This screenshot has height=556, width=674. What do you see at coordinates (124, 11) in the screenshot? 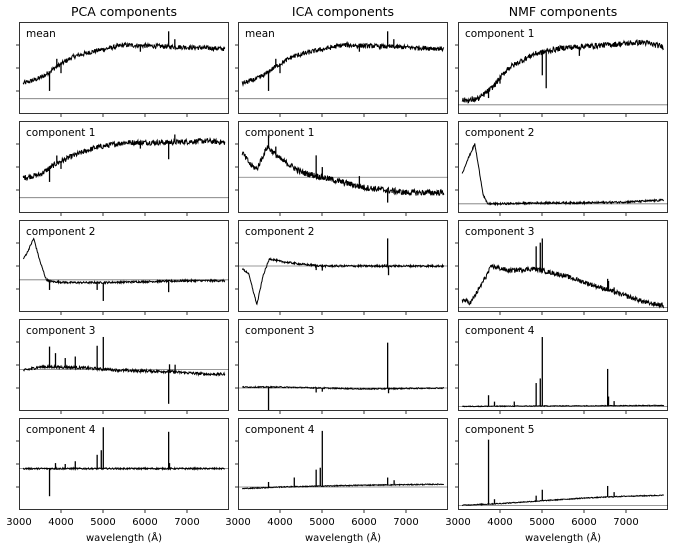
I see `column-title: PCA components` at bounding box center [124, 11].